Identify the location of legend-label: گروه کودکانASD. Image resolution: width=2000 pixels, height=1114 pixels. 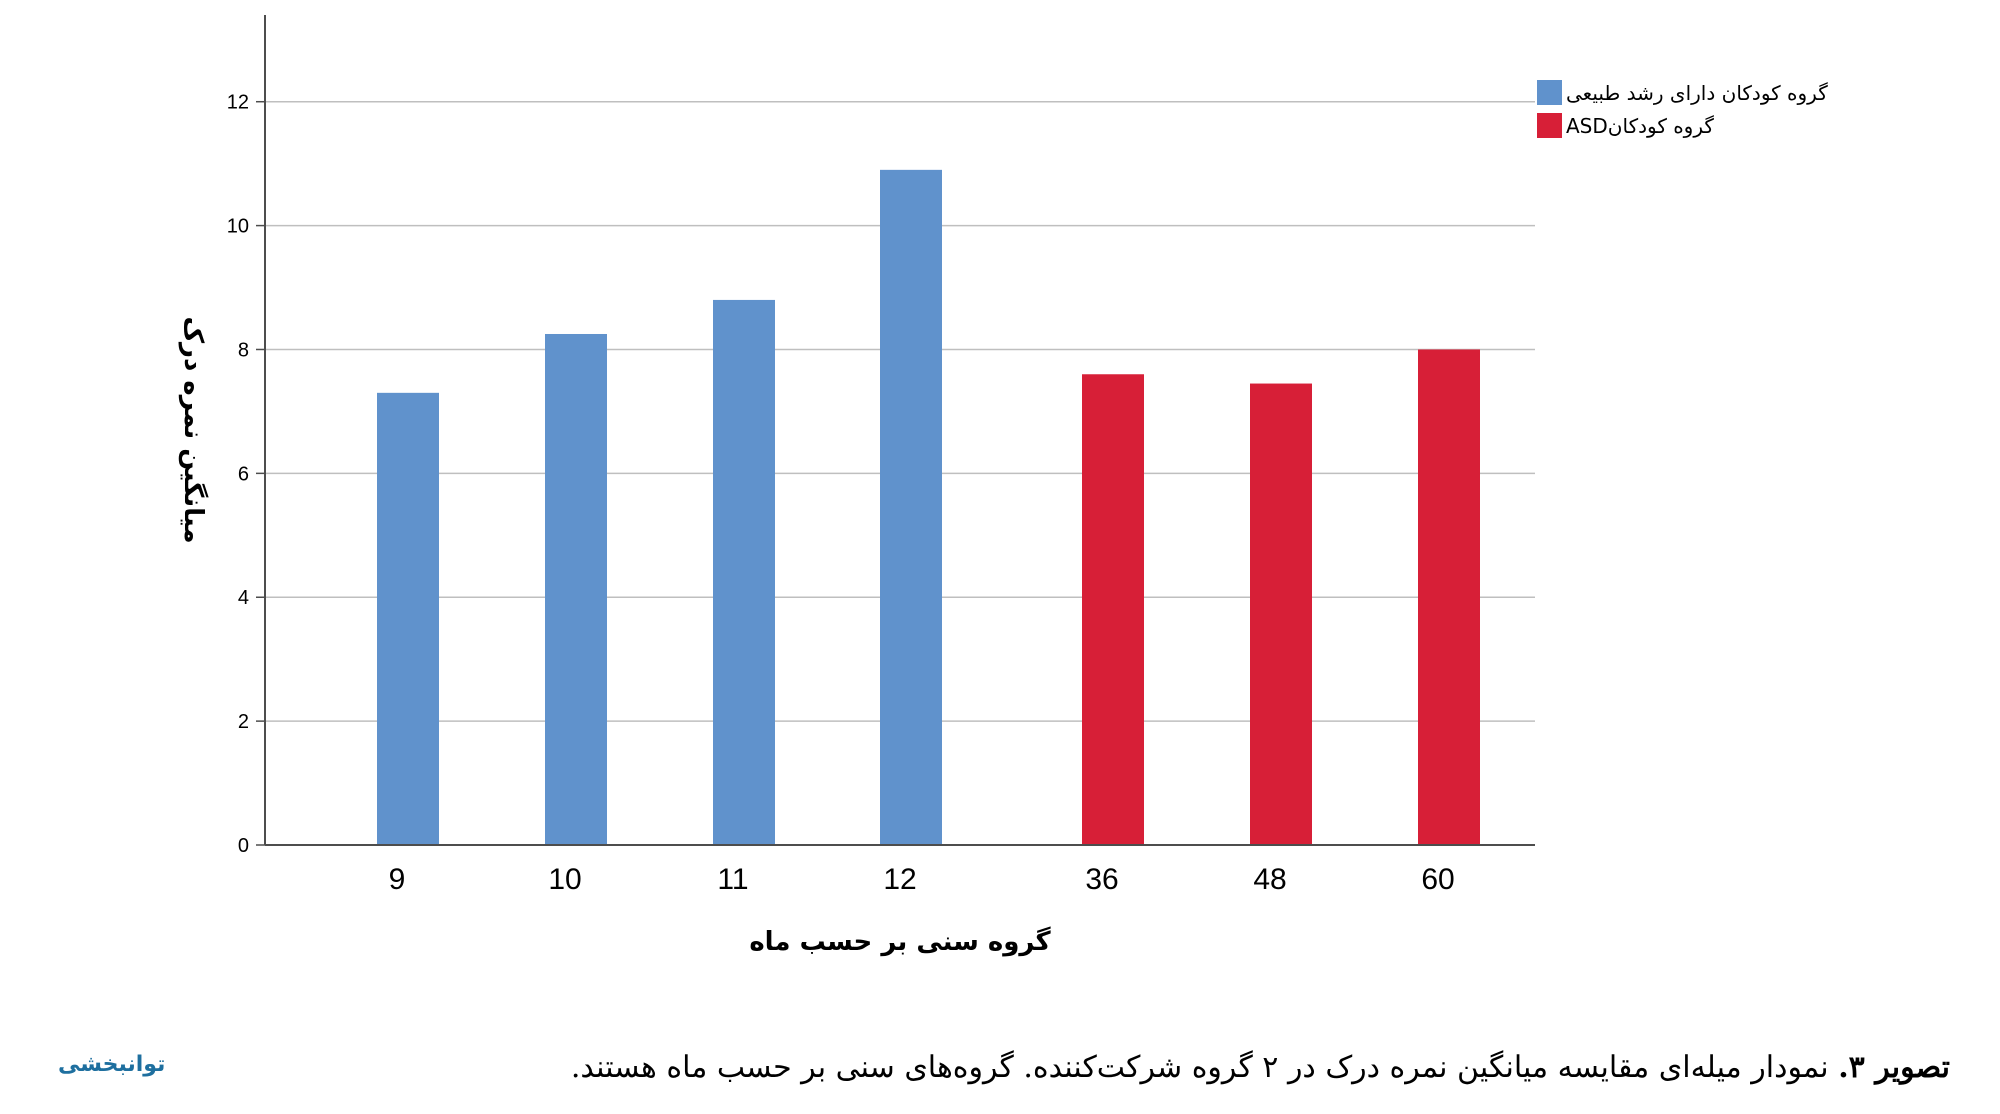
(1640, 126).